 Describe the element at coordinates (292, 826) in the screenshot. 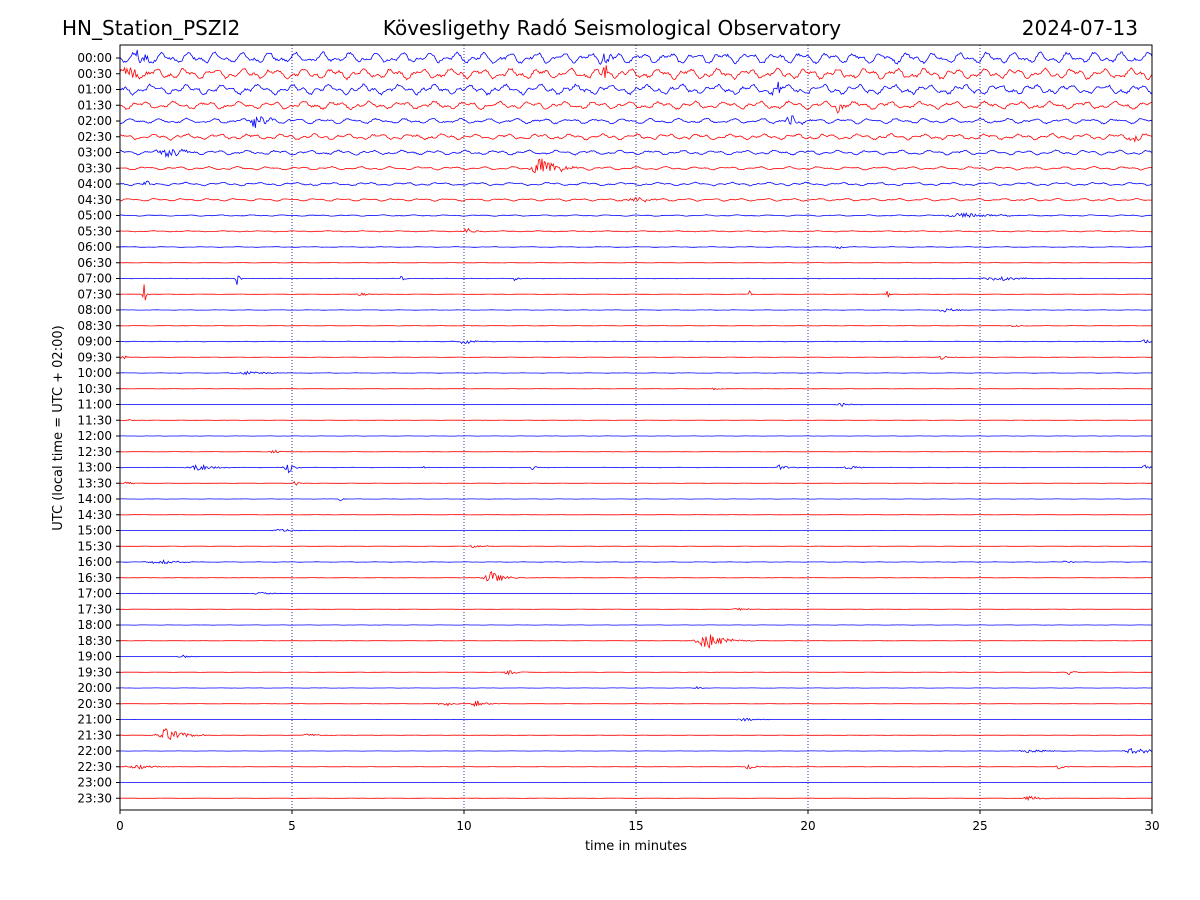

I see `x-tick-label: 5` at that location.